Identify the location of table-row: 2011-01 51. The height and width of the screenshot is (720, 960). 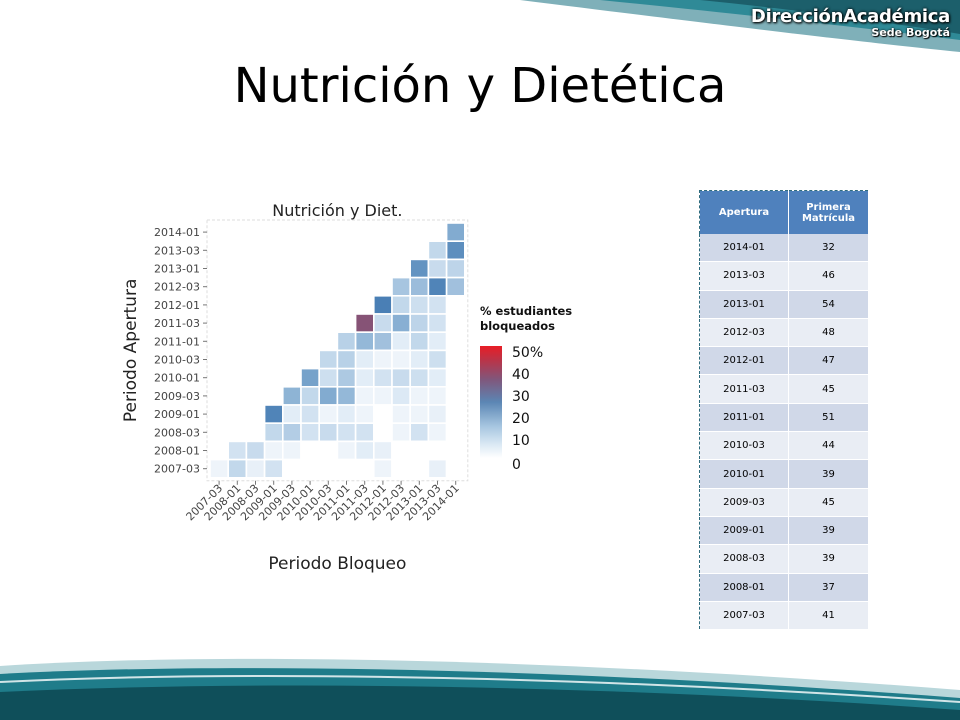
(784, 418).